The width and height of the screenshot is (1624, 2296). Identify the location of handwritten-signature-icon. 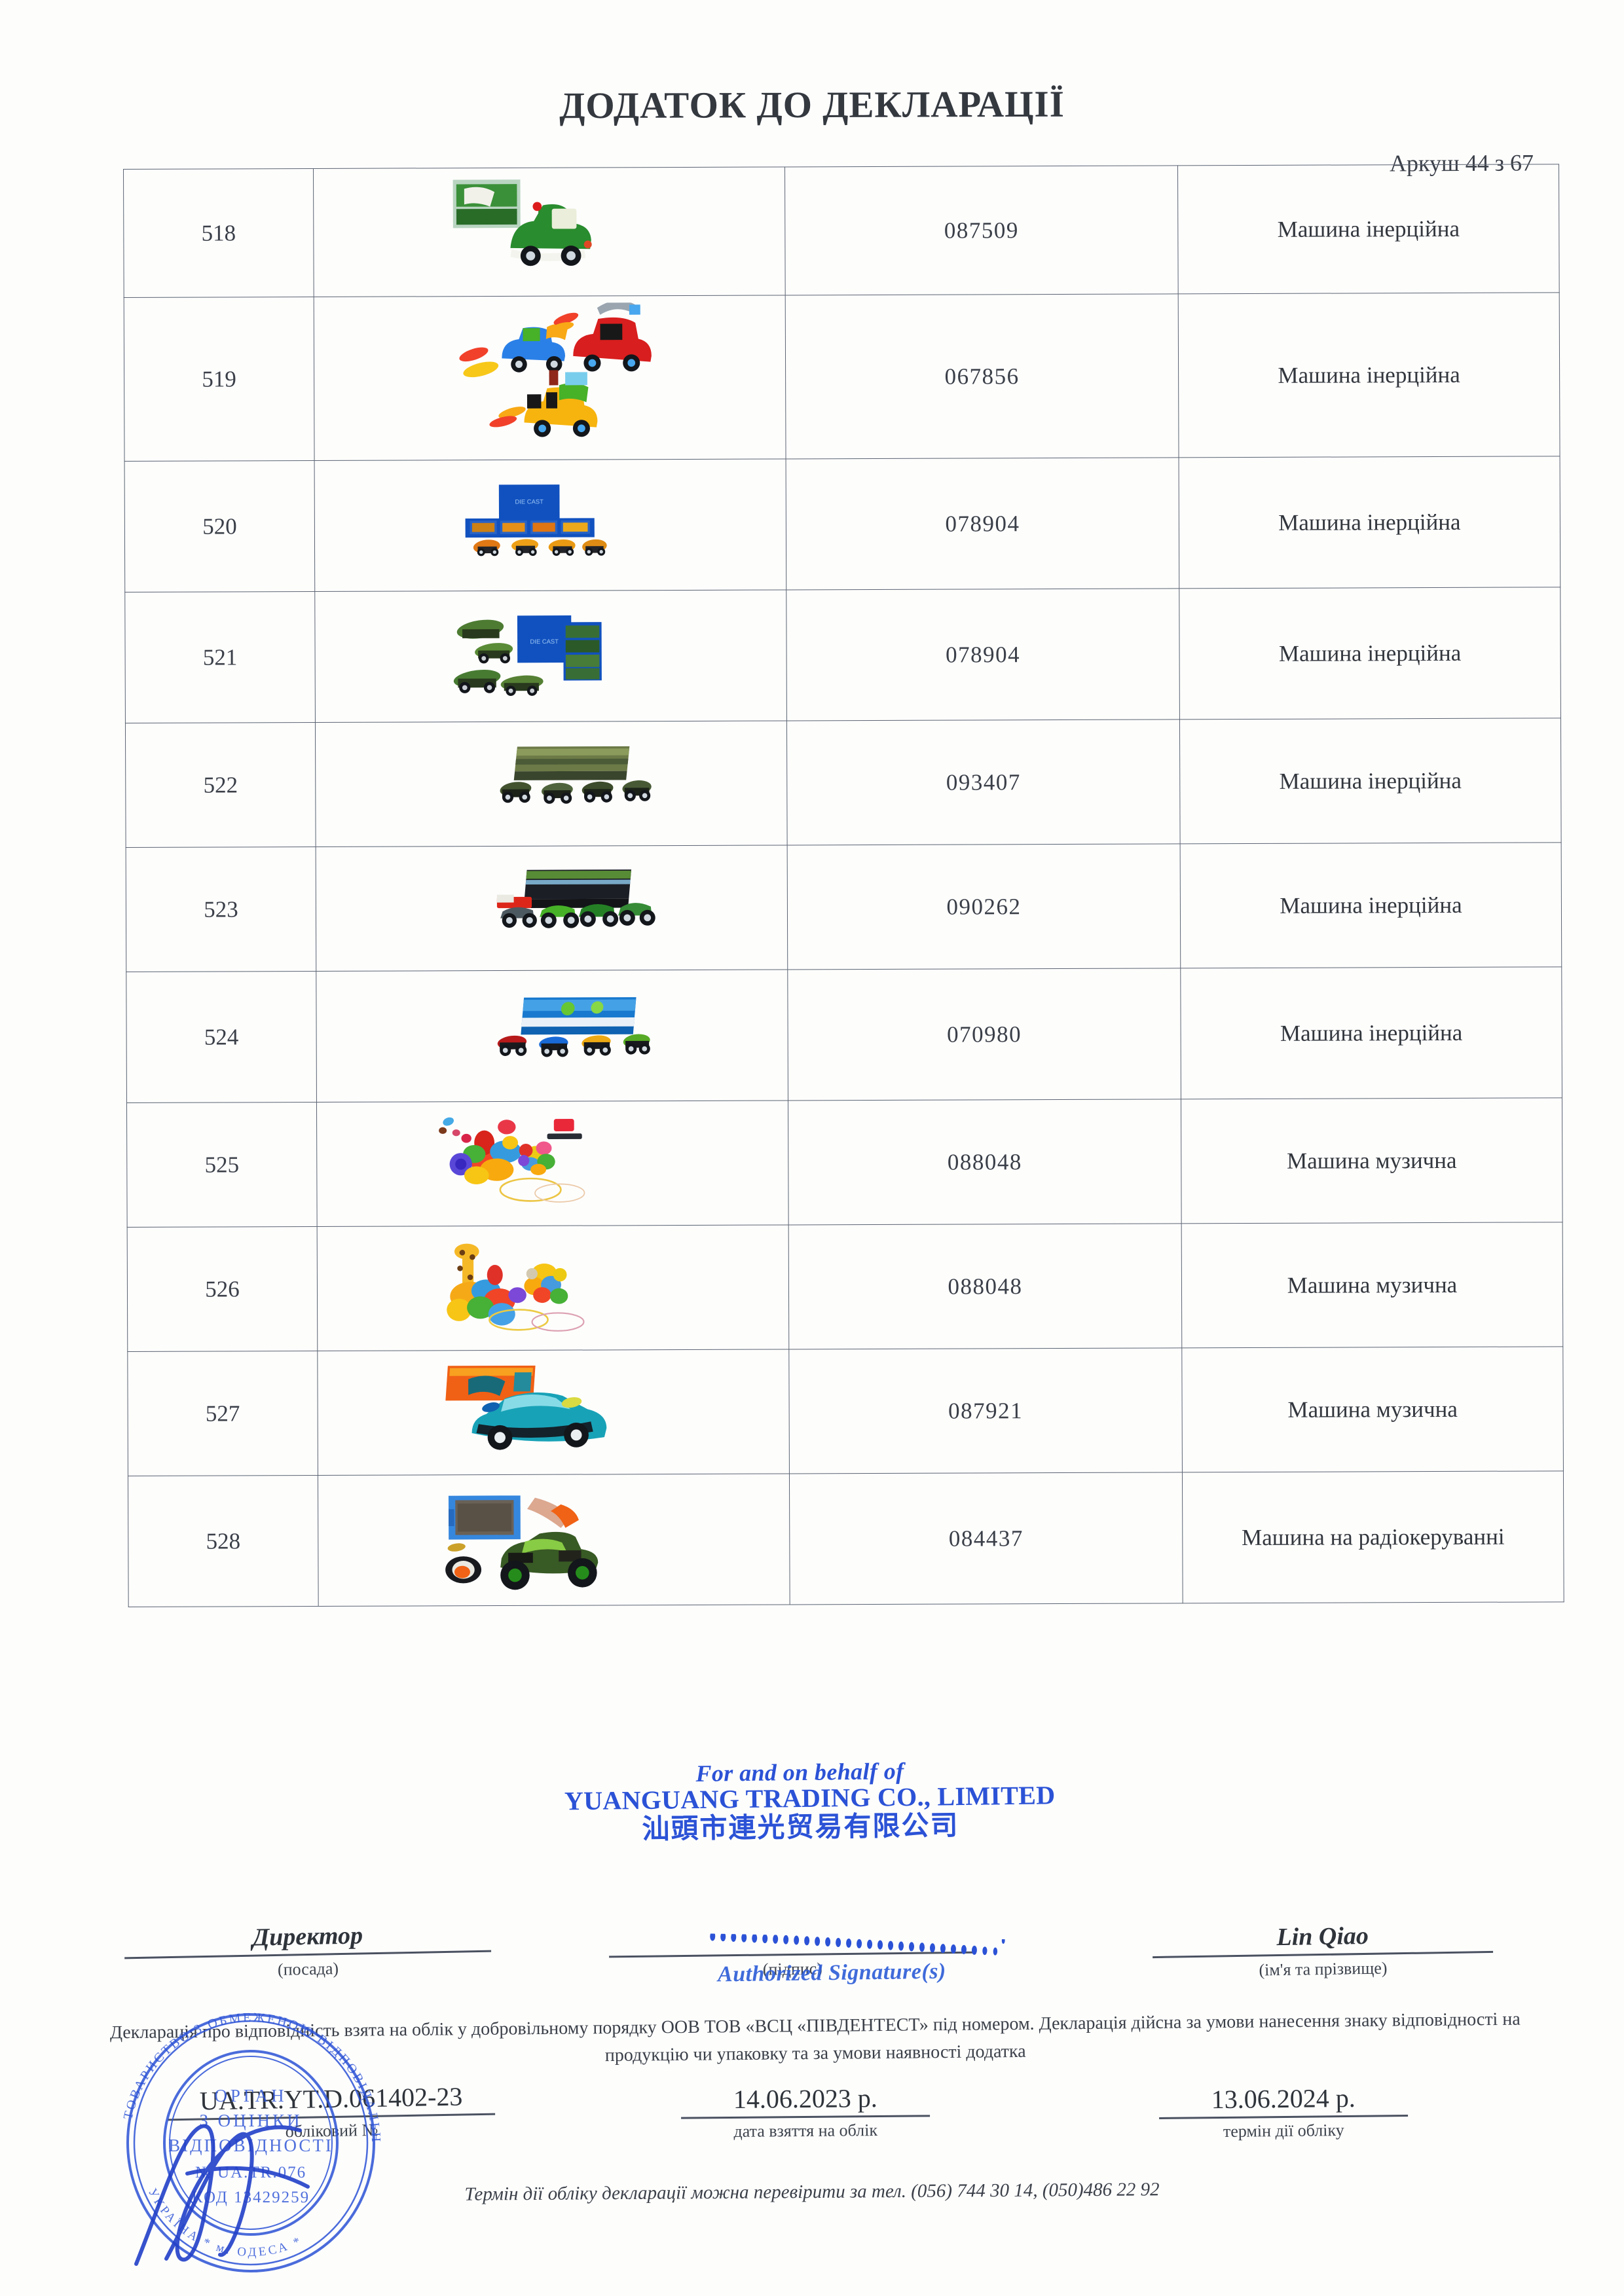
(857, 1944).